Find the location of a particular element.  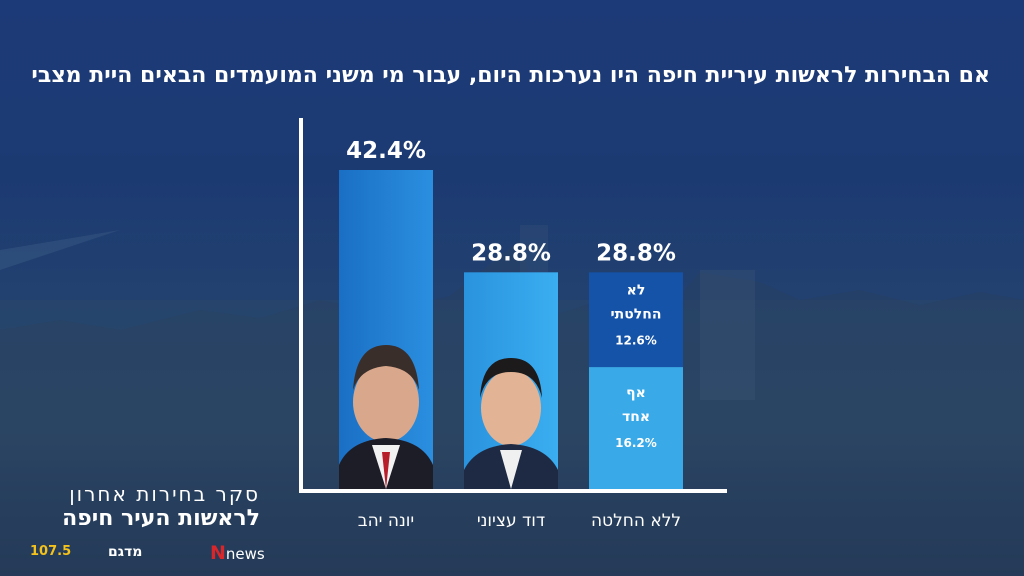

partner-logos: 107.5 מדגם Nnews is located at coordinates (144, 554).